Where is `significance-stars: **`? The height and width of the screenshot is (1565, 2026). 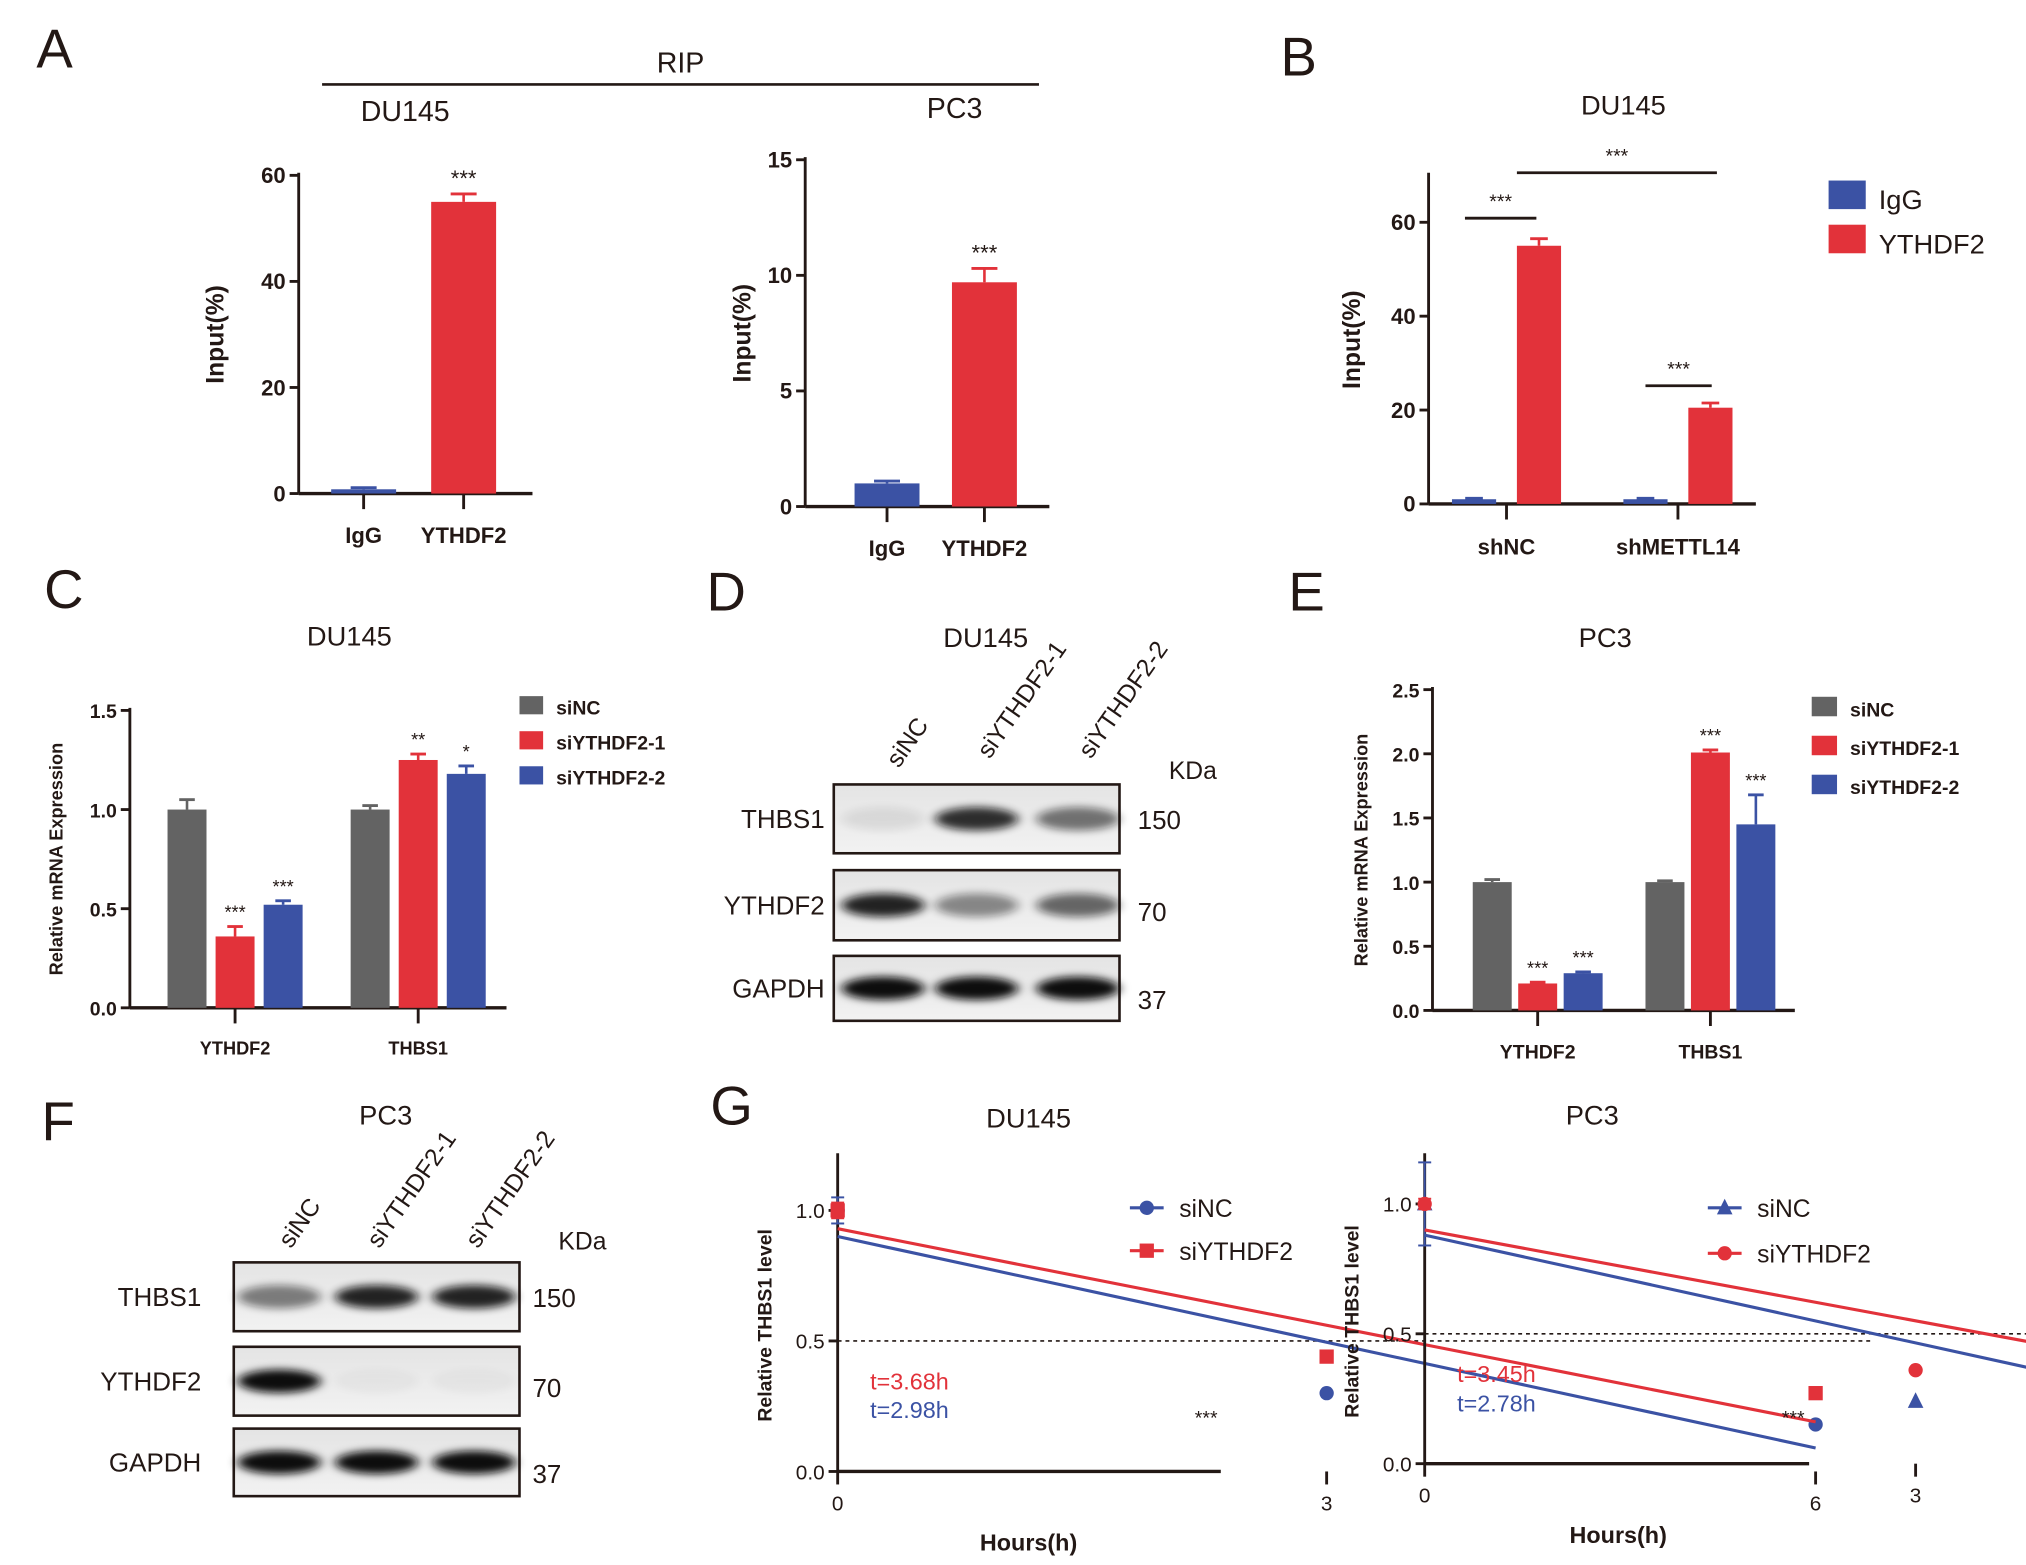
significance-stars: ** is located at coordinates (418, 740).